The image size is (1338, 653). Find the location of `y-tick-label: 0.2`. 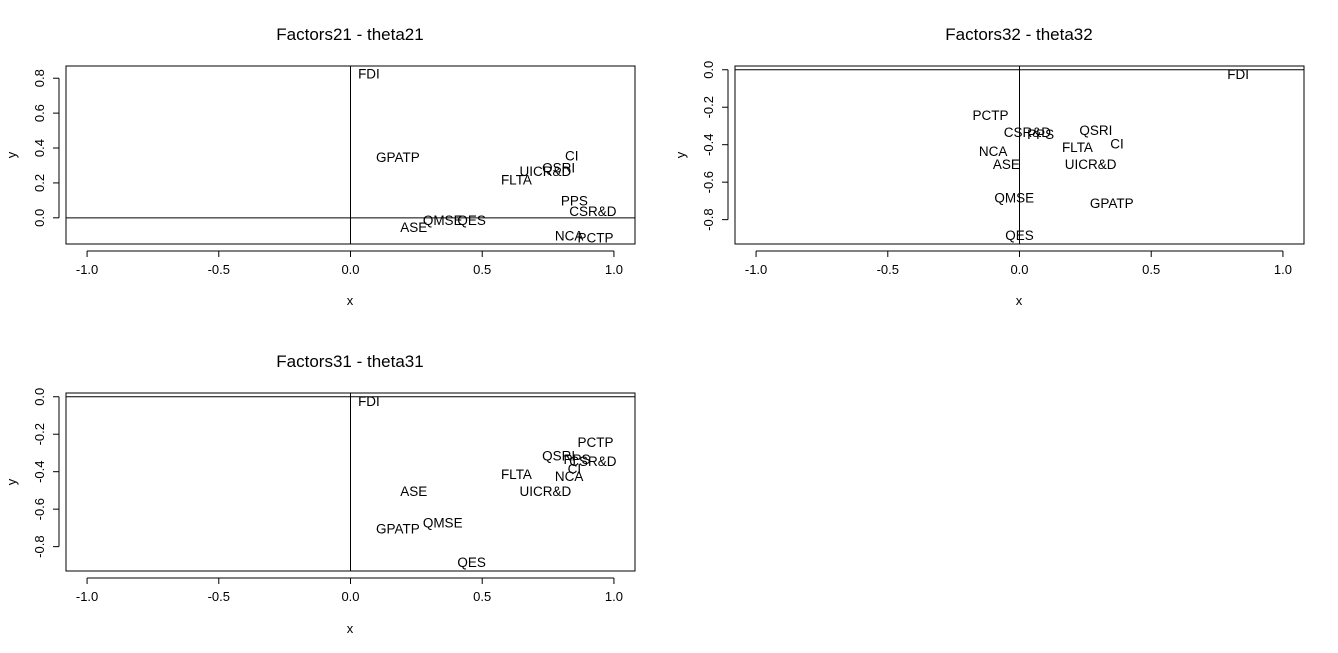

y-tick-label: 0.2 is located at coordinates (39, 183).